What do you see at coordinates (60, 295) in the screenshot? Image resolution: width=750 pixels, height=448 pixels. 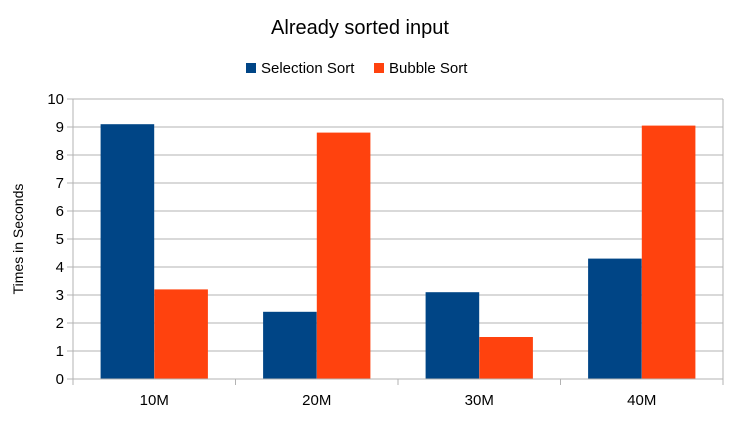 I see `y-tick-label: 3` at bounding box center [60, 295].